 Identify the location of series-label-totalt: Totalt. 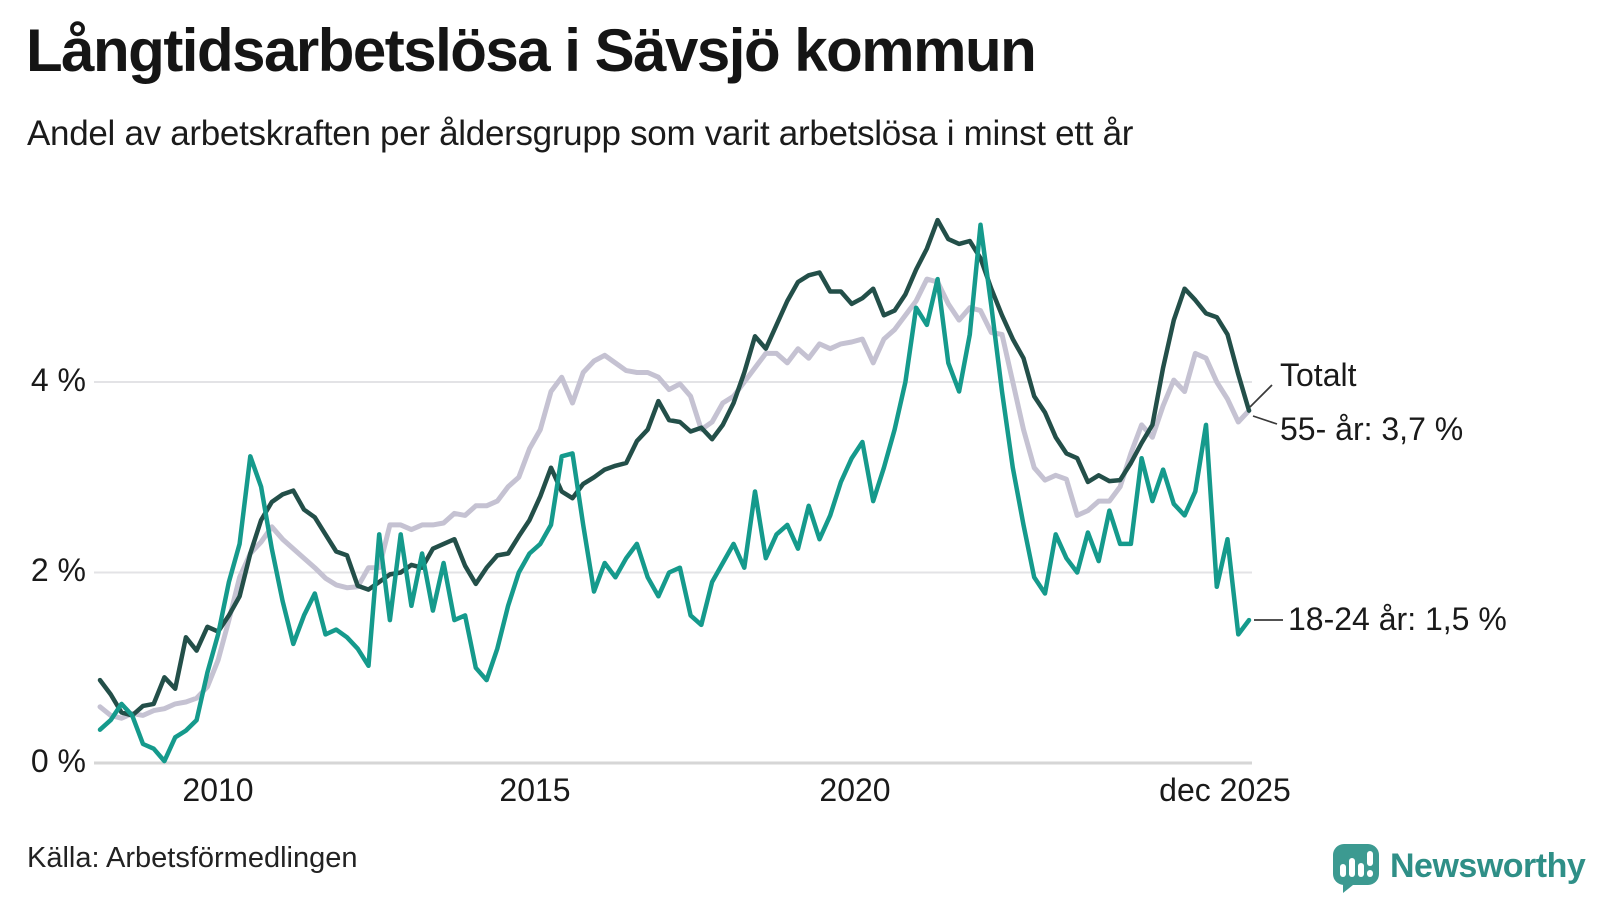
(1318, 375).